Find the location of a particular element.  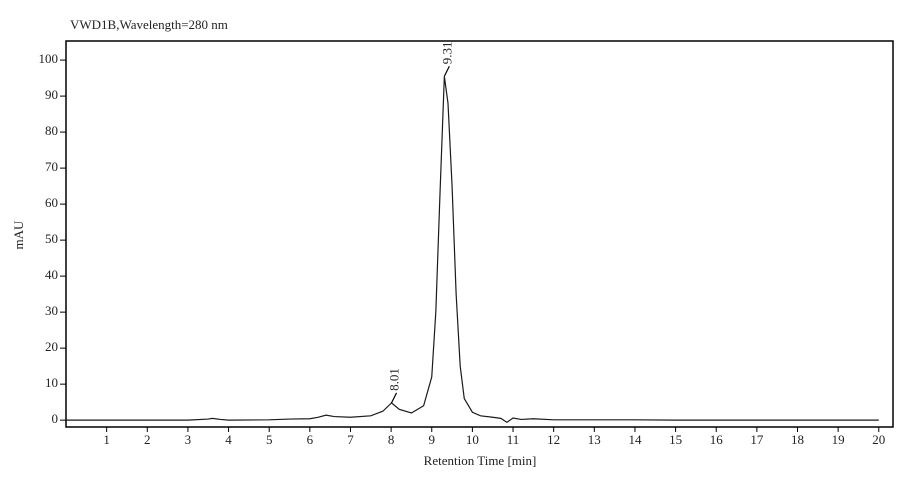

x-axis-label: Retention Time [min] is located at coordinates (480, 460).